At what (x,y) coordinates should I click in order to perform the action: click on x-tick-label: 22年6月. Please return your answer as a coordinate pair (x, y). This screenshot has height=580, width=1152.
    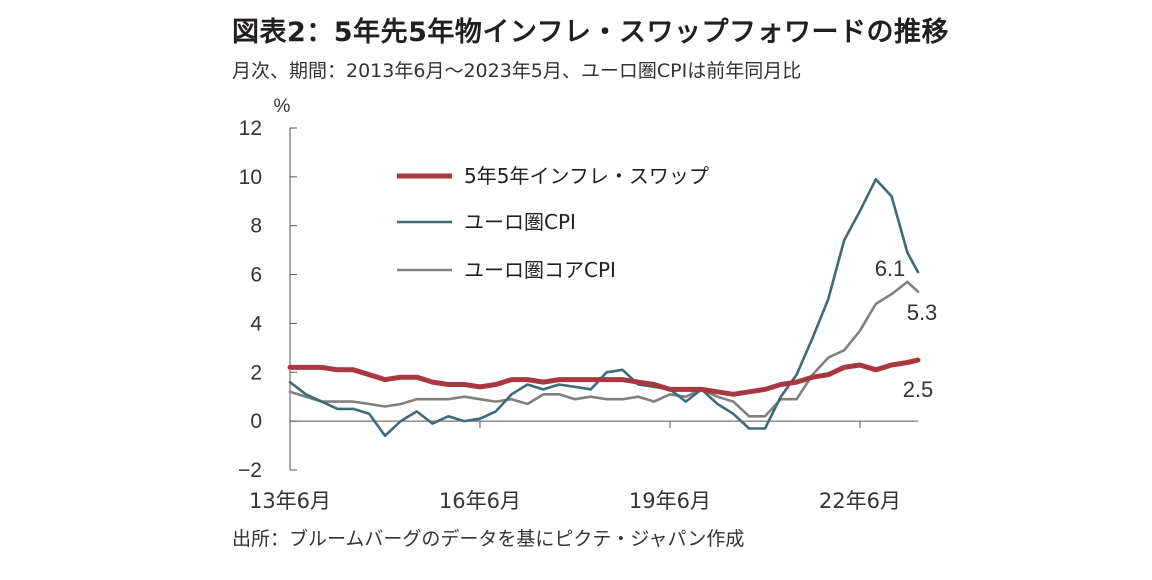
    Looking at the image, I should click on (860, 501).